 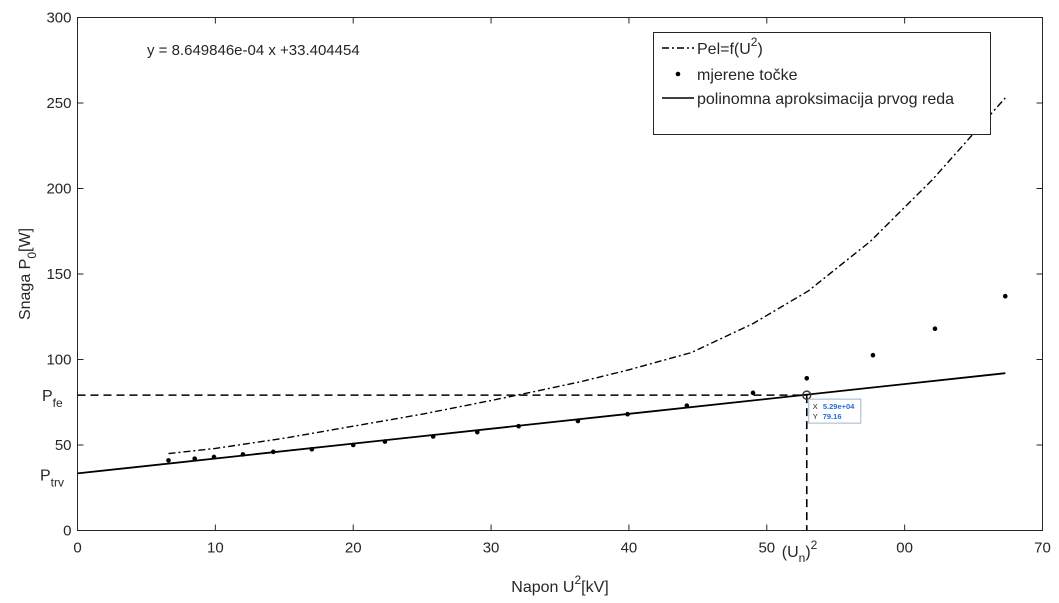 I want to click on y-tick-label: 100, so click(x=58, y=360).